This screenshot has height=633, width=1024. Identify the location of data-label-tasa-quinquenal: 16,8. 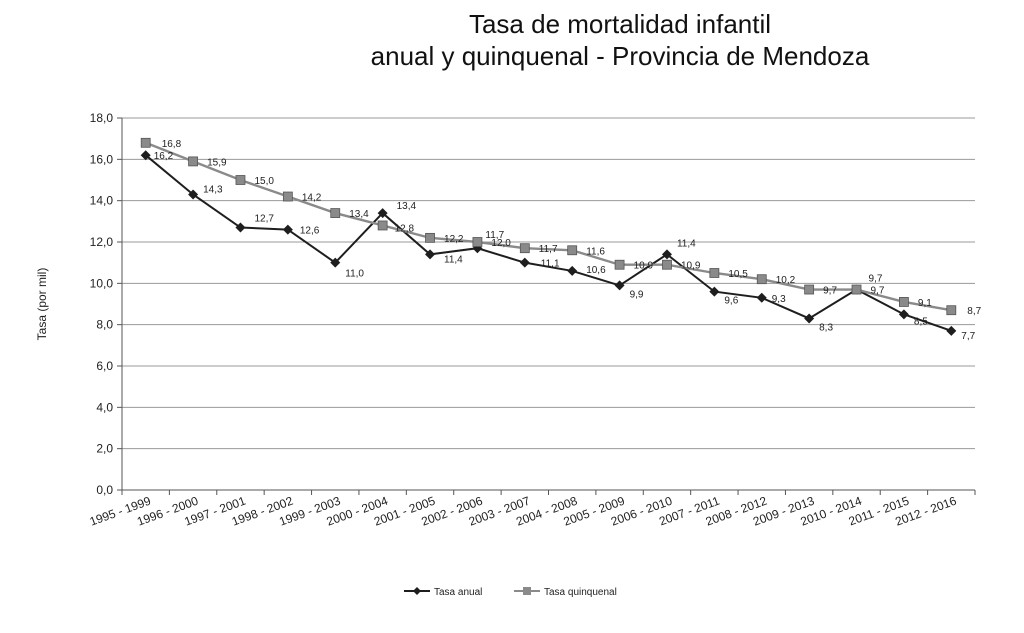
(172, 144).